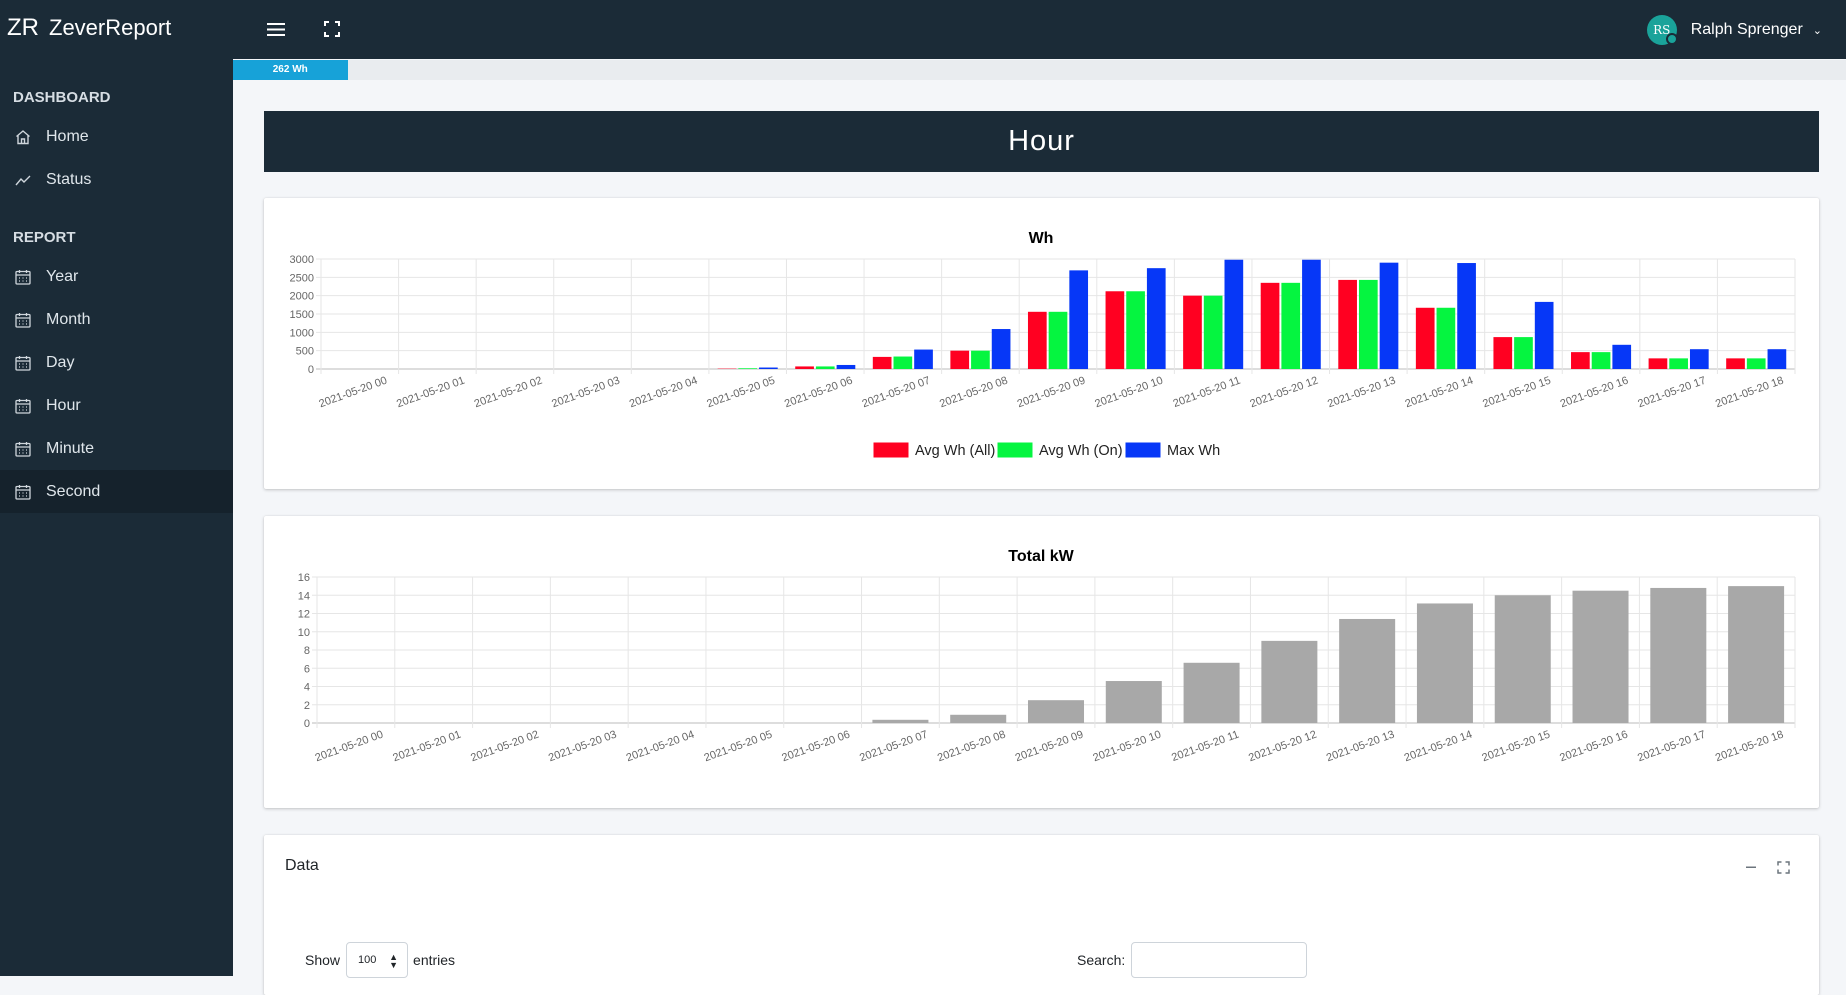  I want to click on y-tick-label: 2500, so click(302, 278).